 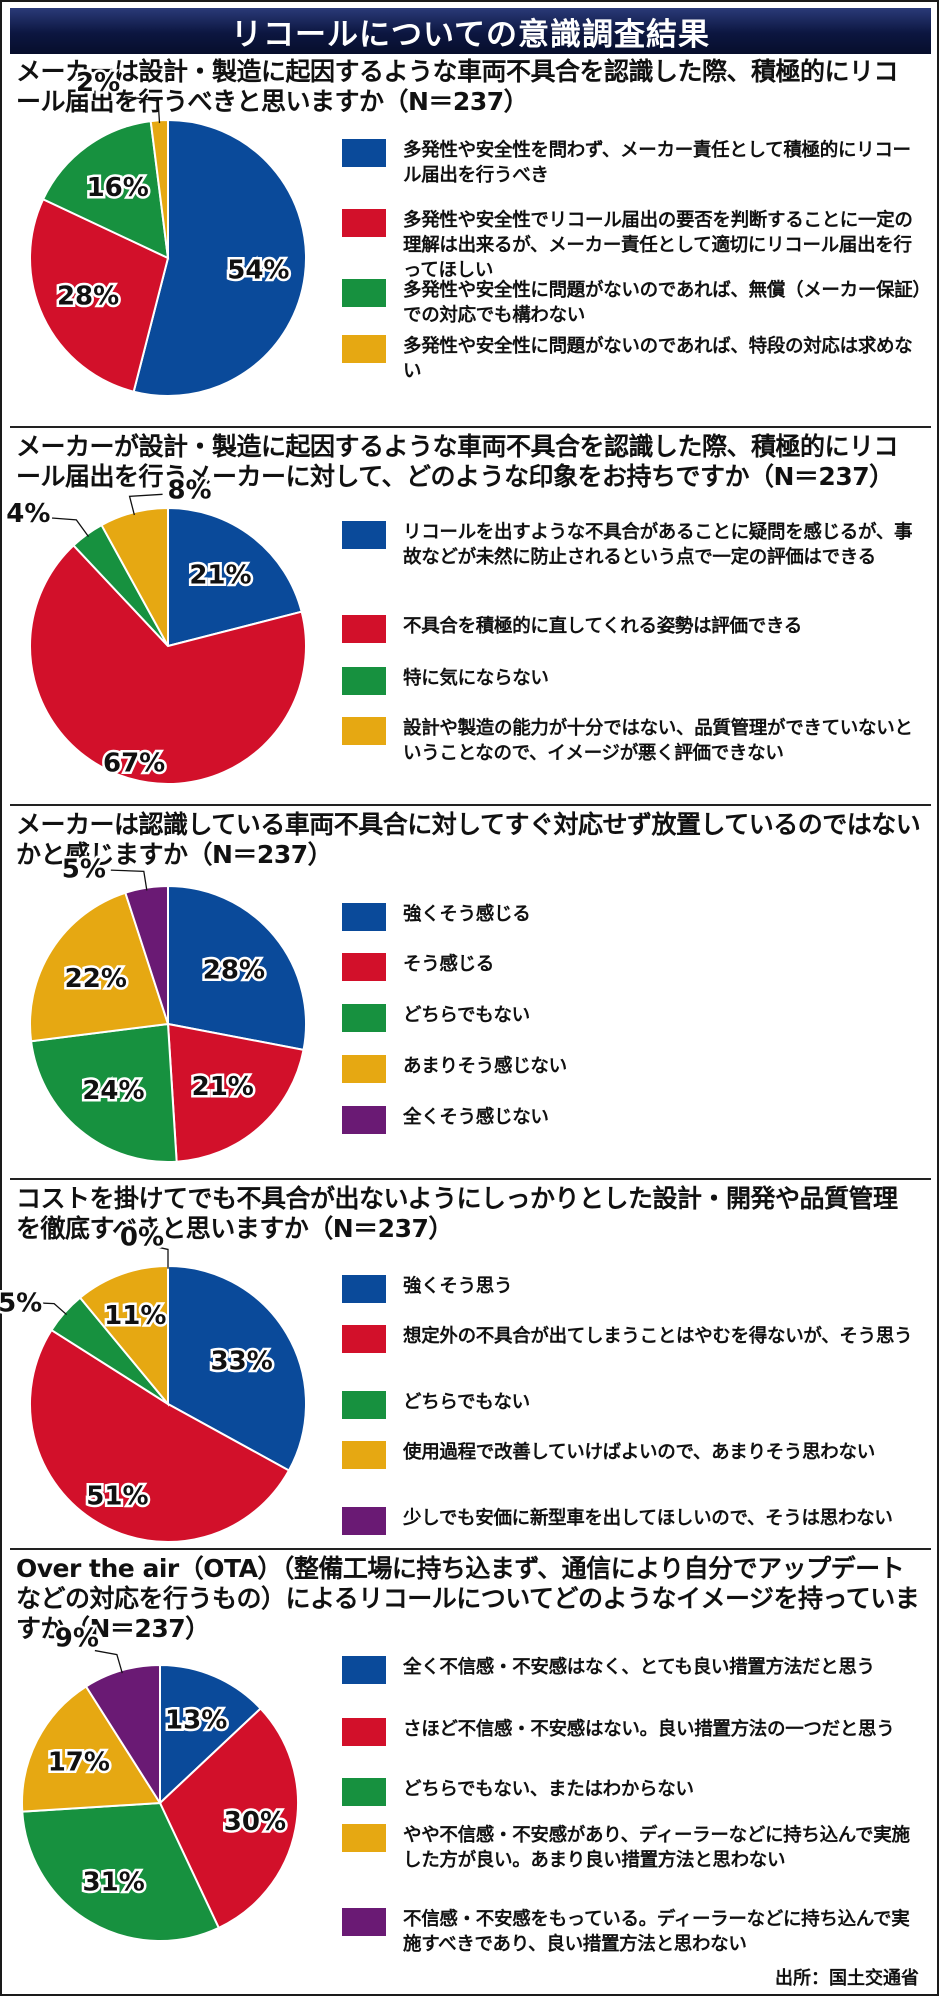 I want to click on legend-label: 想定外の不具合が出てしまうことはやむを得ないが、そう思う, so click(x=658, y=1336).